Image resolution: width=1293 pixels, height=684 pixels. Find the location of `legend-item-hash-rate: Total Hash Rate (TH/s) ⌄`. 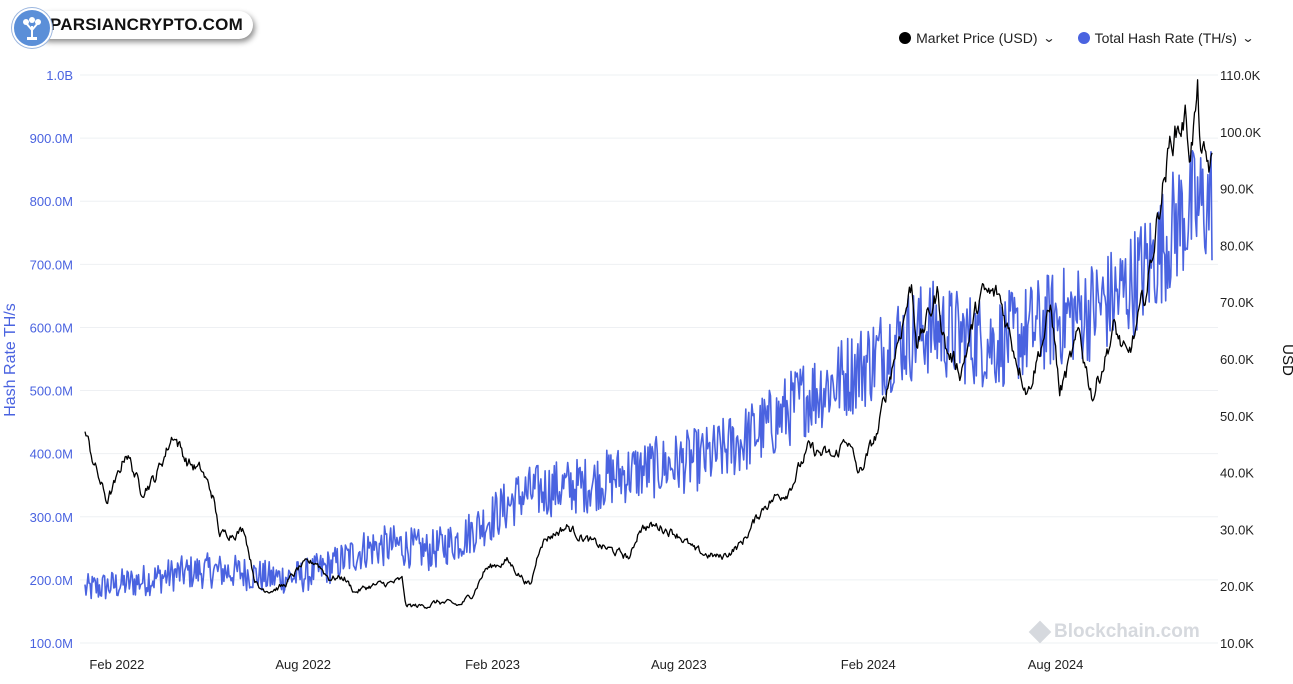

legend-item-hash-rate: Total Hash Rate (TH/s) ⌄ is located at coordinates (1166, 38).